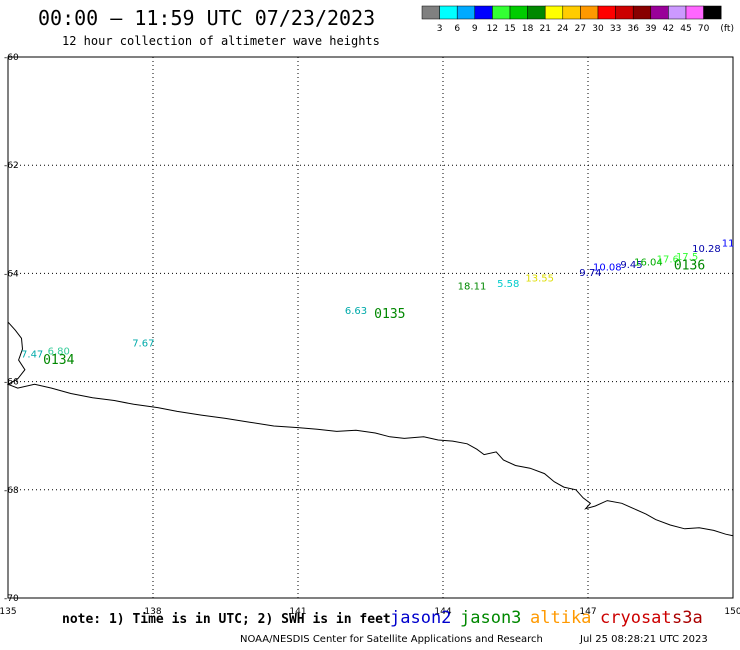 Image resolution: width=740 pixels, height=650 pixels. Describe the element at coordinates (636, 618) in the screenshot. I see `satellite-legend-cryosat: cryosat` at that location.